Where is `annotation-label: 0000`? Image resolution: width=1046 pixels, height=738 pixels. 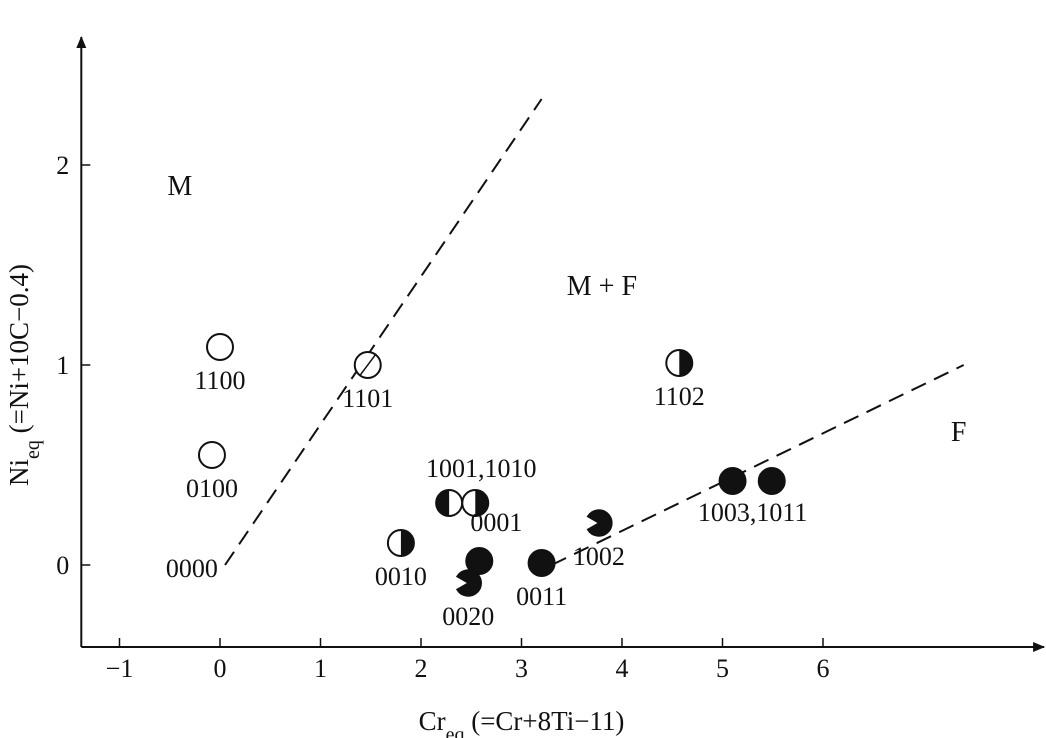 annotation-label: 0000 is located at coordinates (192, 568).